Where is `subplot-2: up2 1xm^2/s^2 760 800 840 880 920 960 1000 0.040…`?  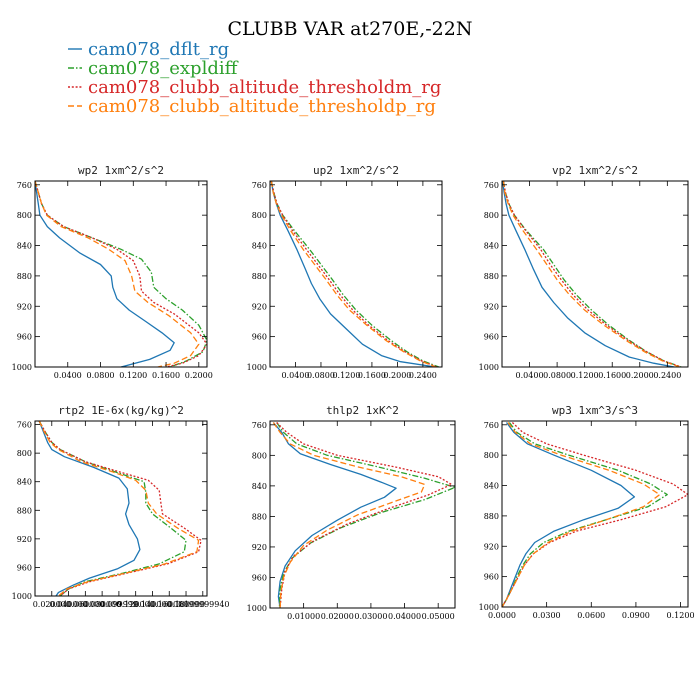
subplot-2: up2 1xm^2/s^2 760 800 840 880 920 960 1000 0.040… is located at coordinates (345, 272).